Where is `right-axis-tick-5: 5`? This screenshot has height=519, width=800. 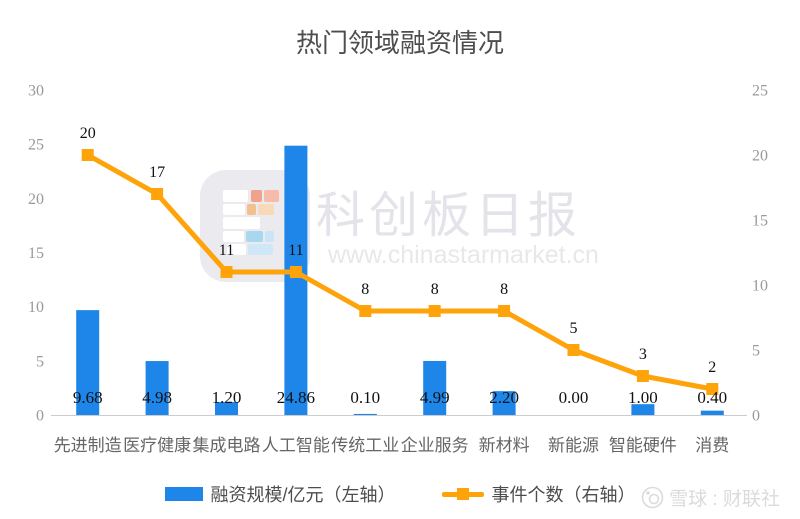
right-axis-tick-5: 5 is located at coordinates (756, 351).